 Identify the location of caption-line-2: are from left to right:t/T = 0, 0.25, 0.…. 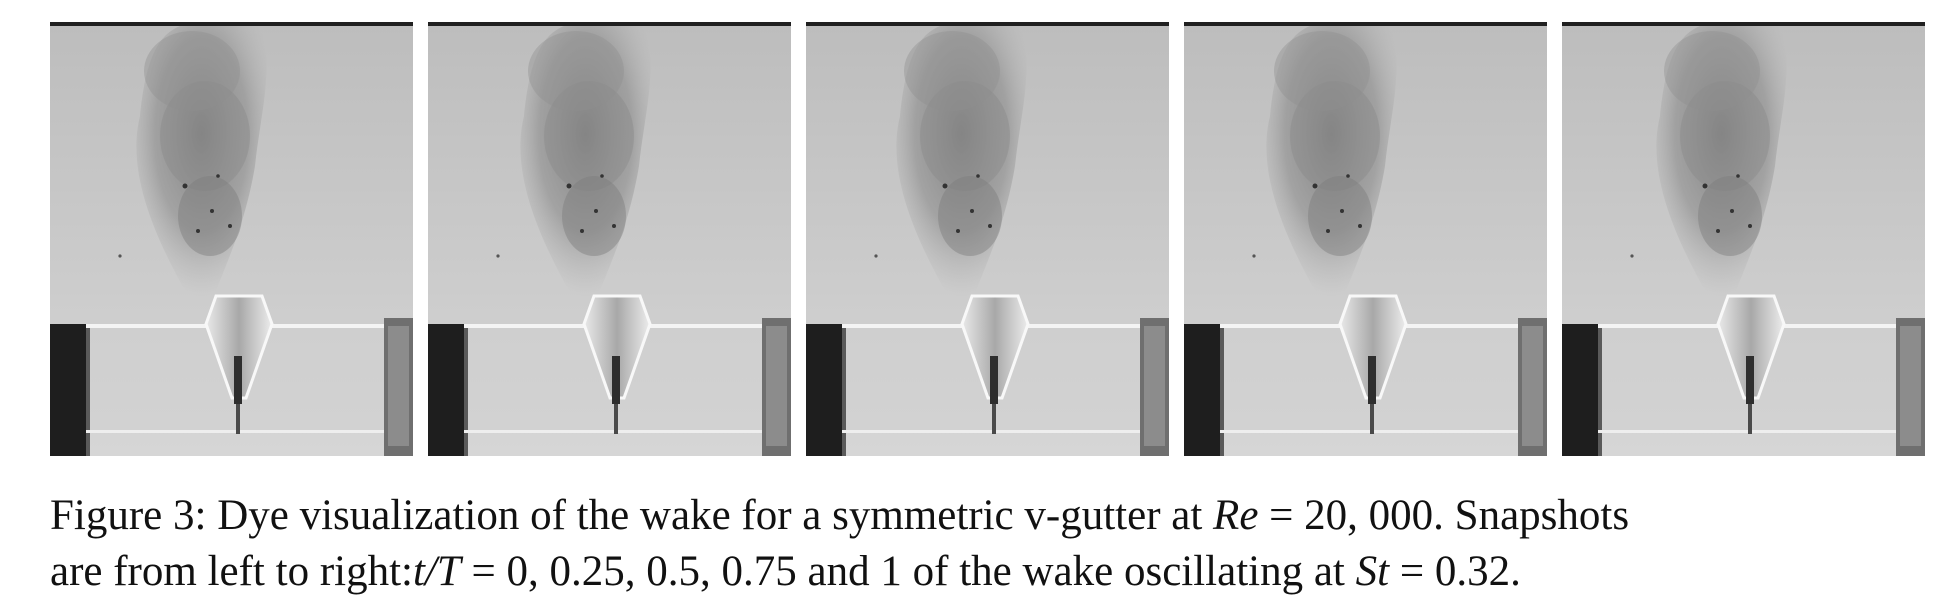
(990, 572).